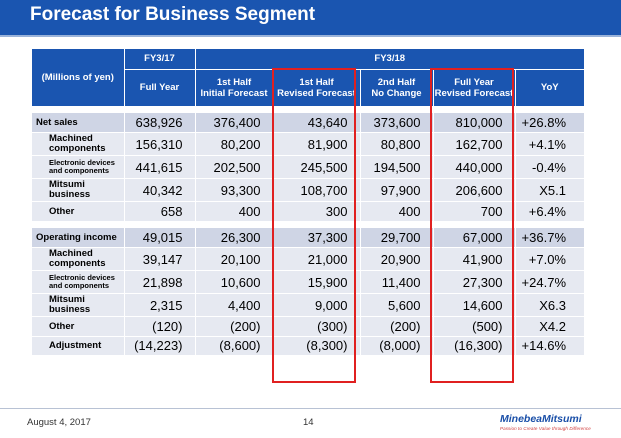 The width and height of the screenshot is (621, 438). What do you see at coordinates (159, 346) in the screenshot?
I see `cell: (14,223)` at bounding box center [159, 346].